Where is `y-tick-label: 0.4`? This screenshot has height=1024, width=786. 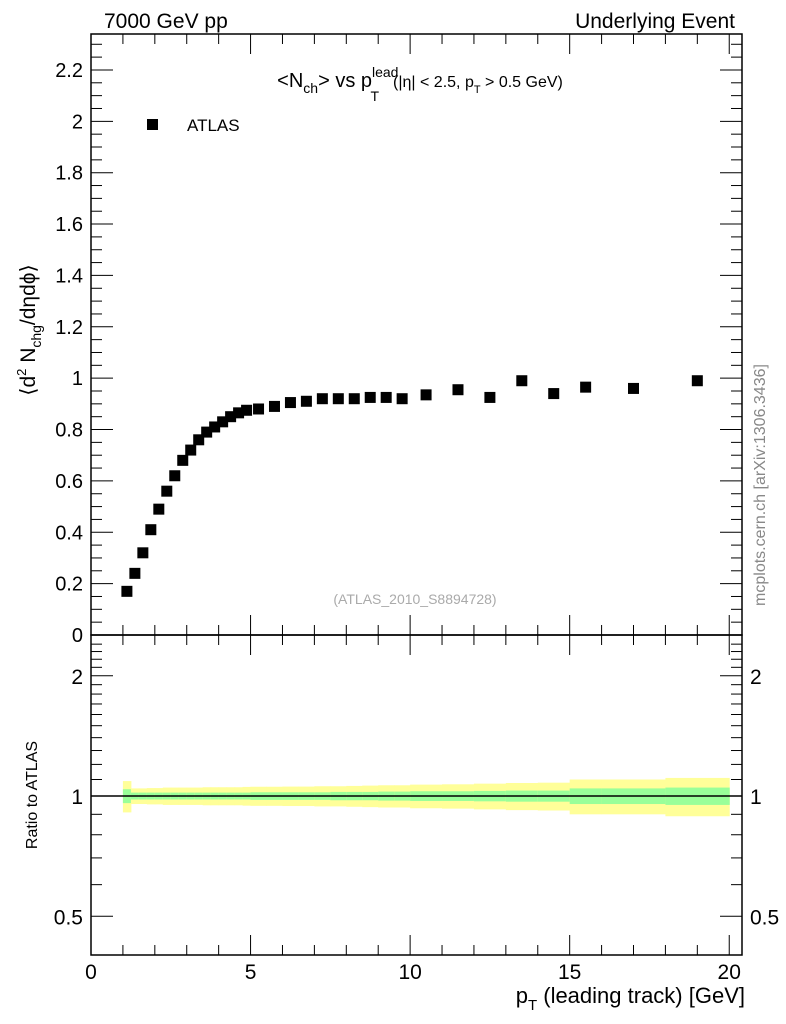
y-tick-label: 0.4 is located at coordinates (69, 533).